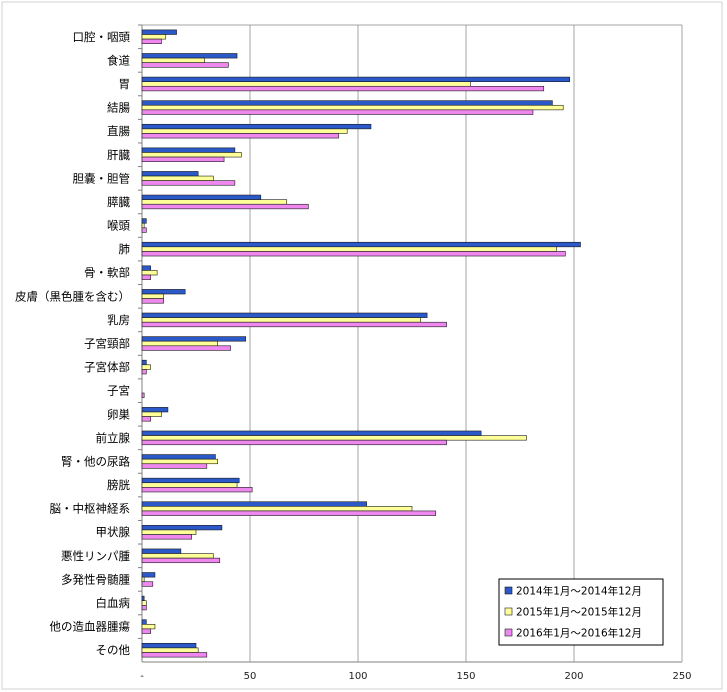 The image size is (727, 692). What do you see at coordinates (113, 650) in the screenshot?
I see `y-category-label: その他` at bounding box center [113, 650].